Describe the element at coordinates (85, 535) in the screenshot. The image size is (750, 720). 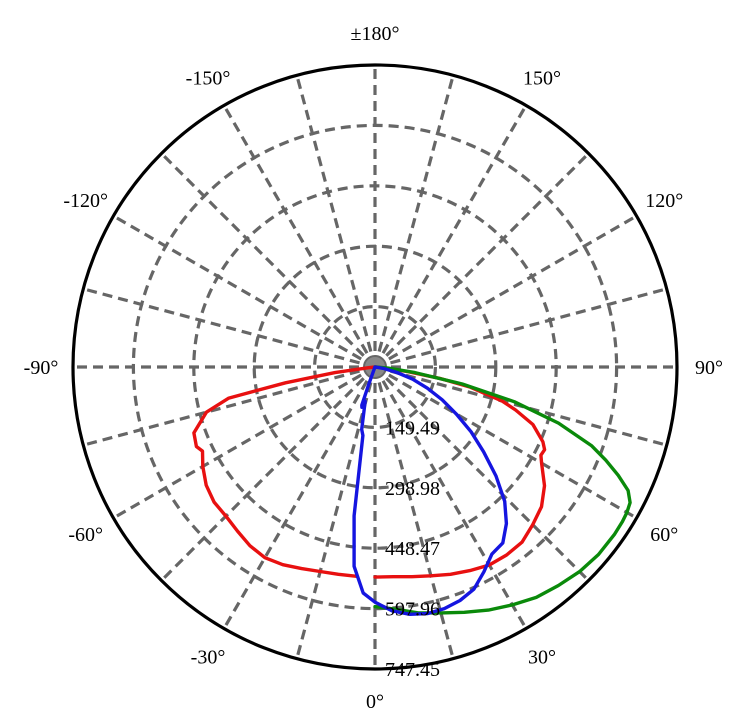
I see `angle-label: -60°` at that location.